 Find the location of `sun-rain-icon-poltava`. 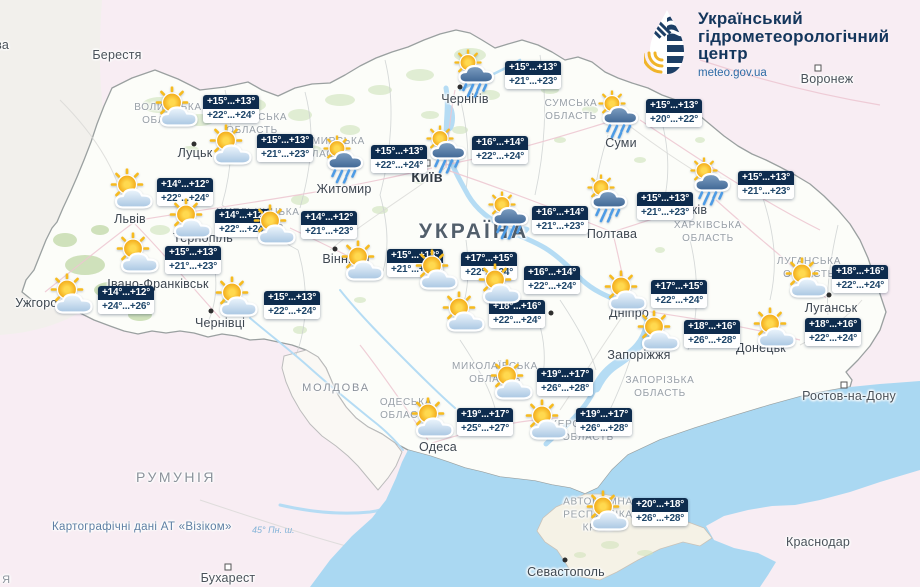

sun-rain-icon-poltava is located at coordinates (610, 200).